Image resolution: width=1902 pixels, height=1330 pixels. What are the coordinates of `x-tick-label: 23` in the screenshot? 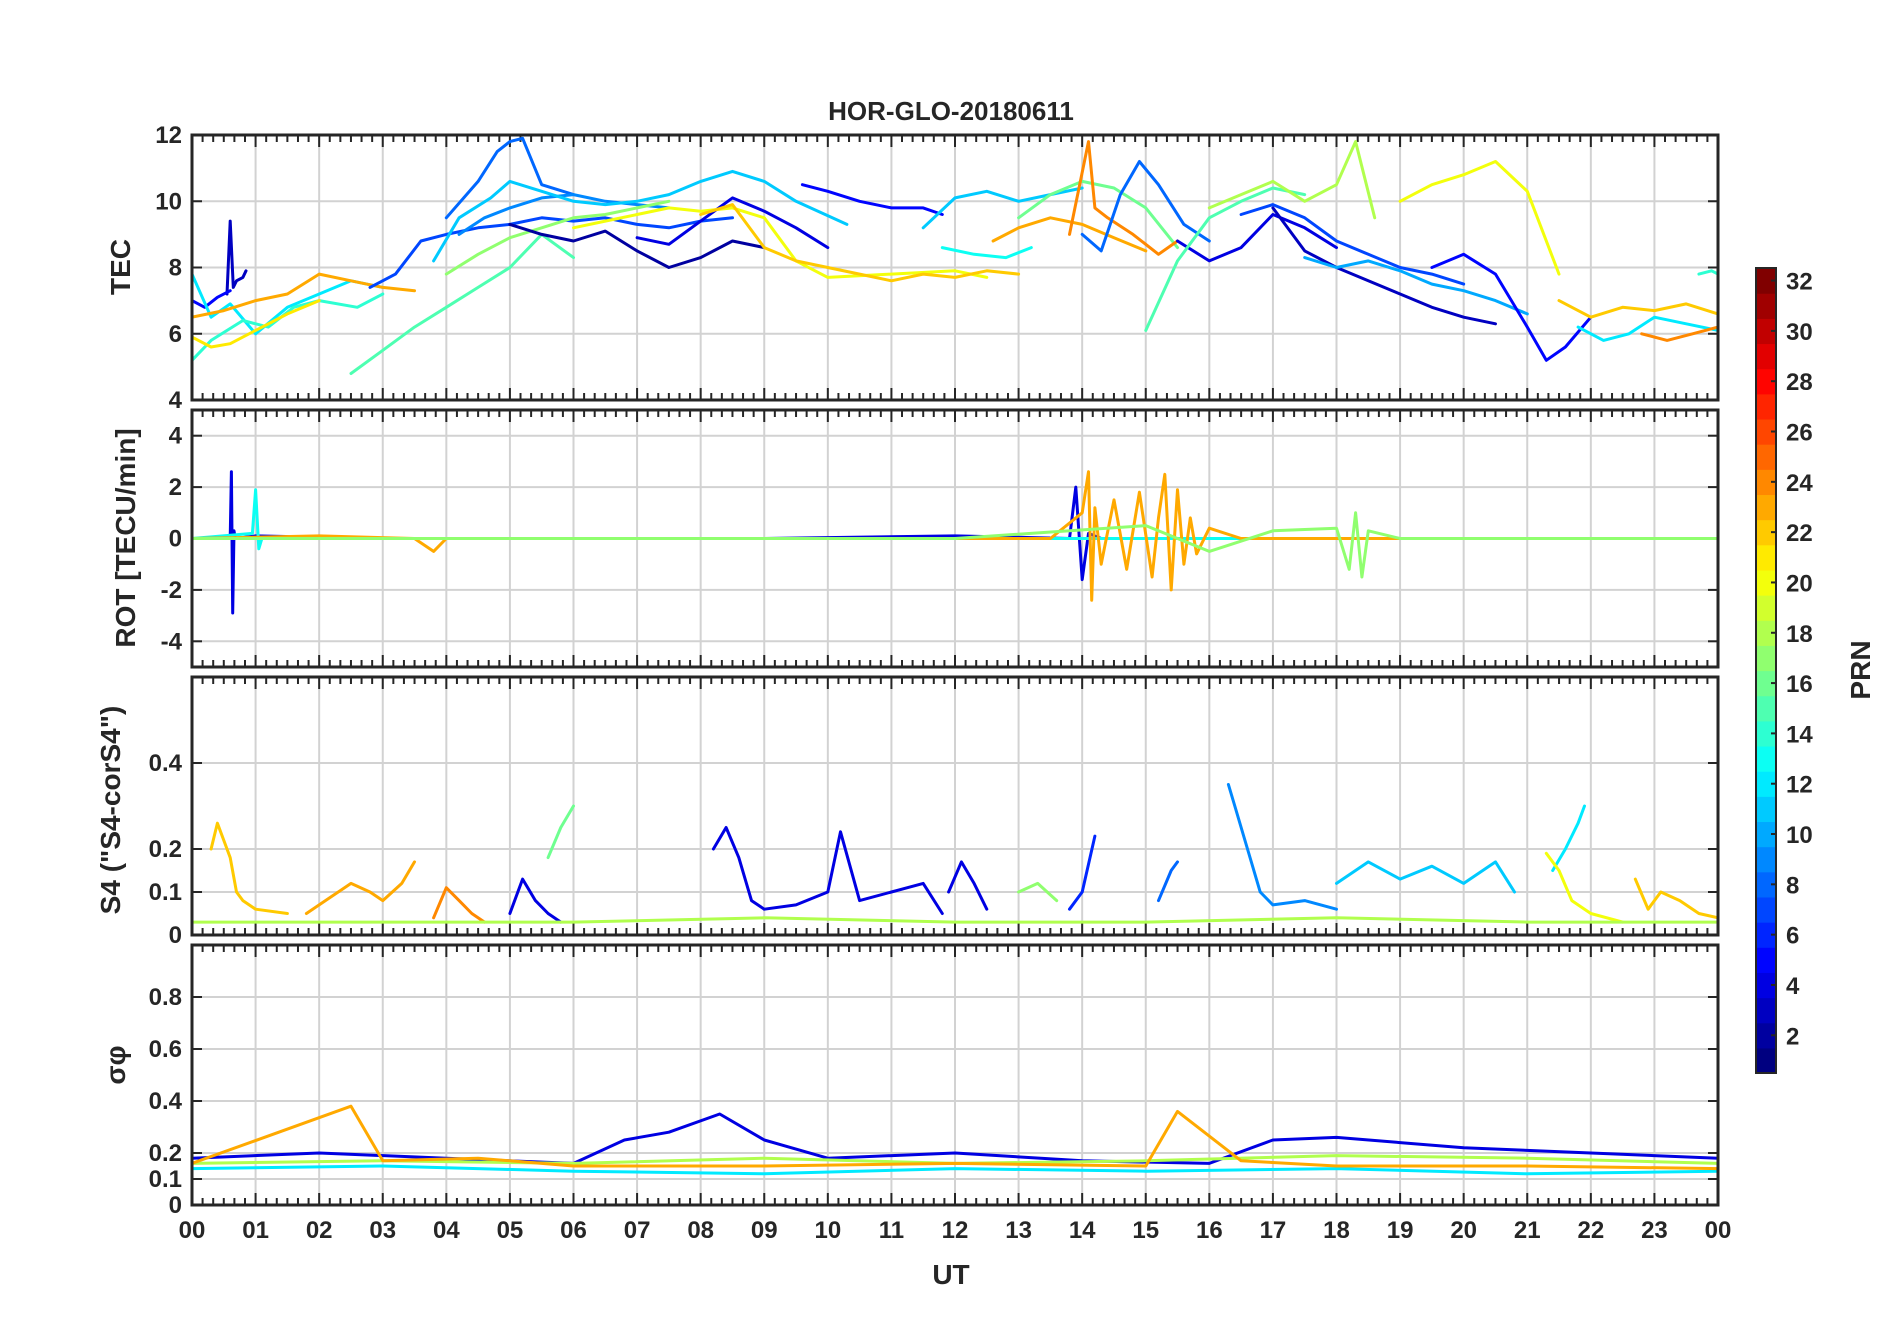 It's located at (1654, 1230).